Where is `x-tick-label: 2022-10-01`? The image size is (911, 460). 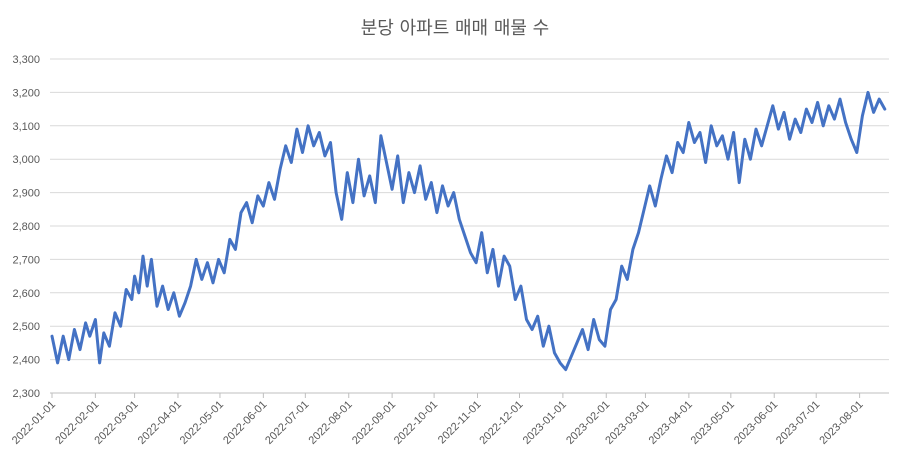
x-tick-label: 2022-10-01 is located at coordinates (416, 423).